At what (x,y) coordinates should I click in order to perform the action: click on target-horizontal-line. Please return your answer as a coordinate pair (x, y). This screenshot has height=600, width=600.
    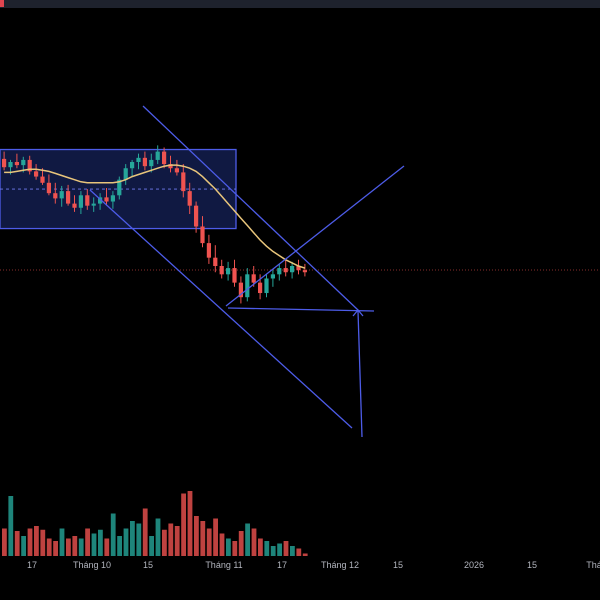
    Looking at the image, I should click on (301, 309).